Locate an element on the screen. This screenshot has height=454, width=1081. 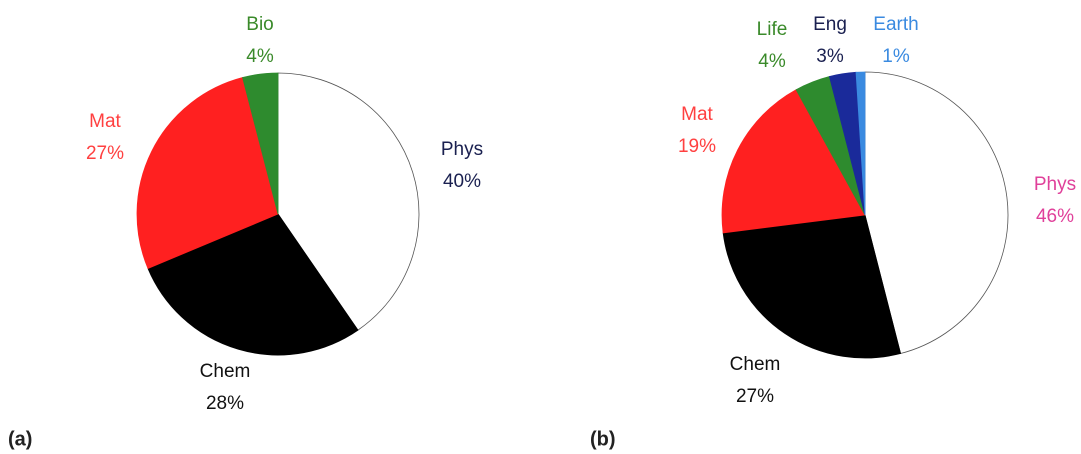
slice-label: Life is located at coordinates (772, 29).